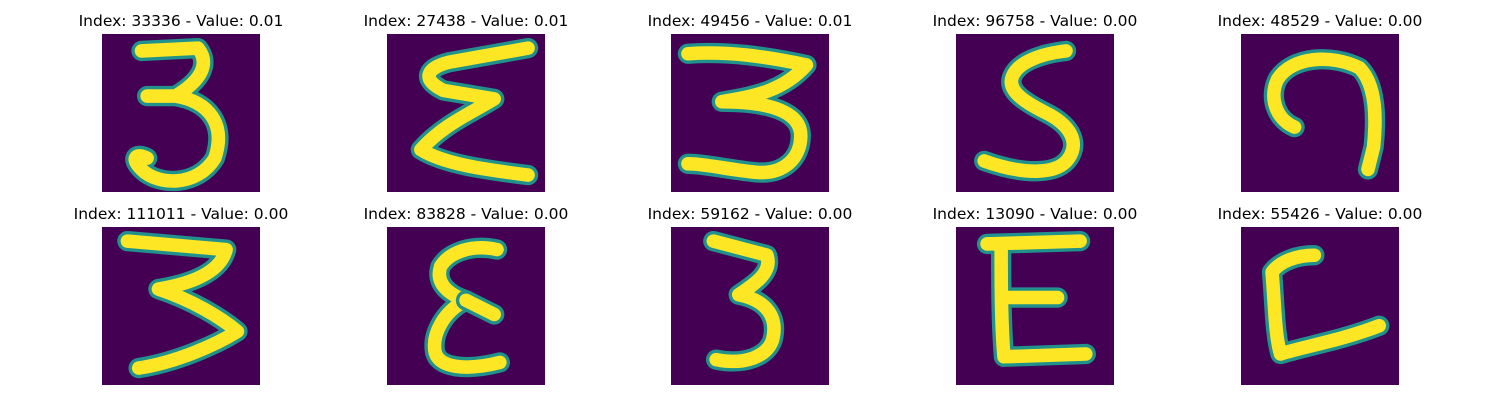 The width and height of the screenshot is (1500, 400). Describe the element at coordinates (1320, 21) in the screenshot. I see `panel-title: Index: 48529 - Value: 0.00` at that location.